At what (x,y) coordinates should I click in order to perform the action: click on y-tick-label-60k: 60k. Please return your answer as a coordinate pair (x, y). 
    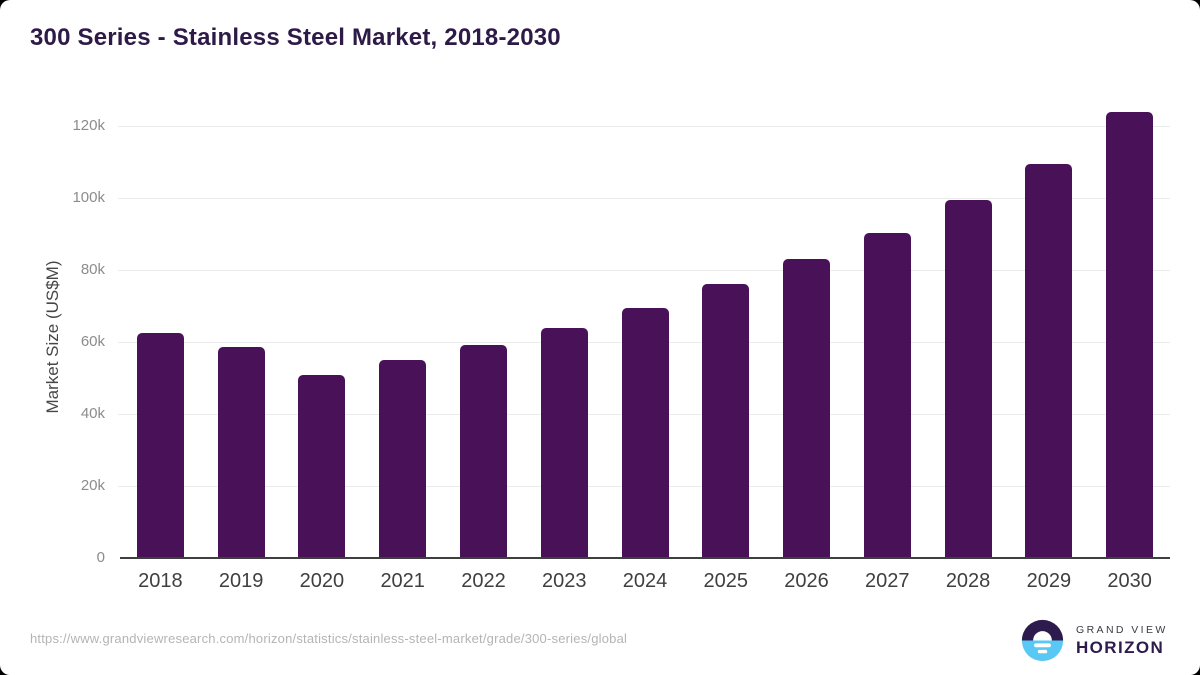
    Looking at the image, I should click on (92, 341).